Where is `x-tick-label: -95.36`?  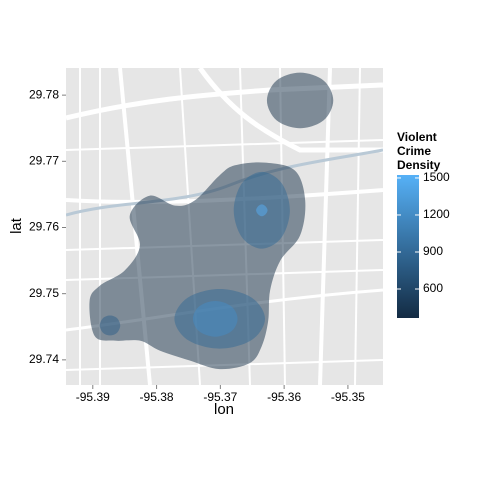 x-tick-label: -95.36 is located at coordinates (284, 397).